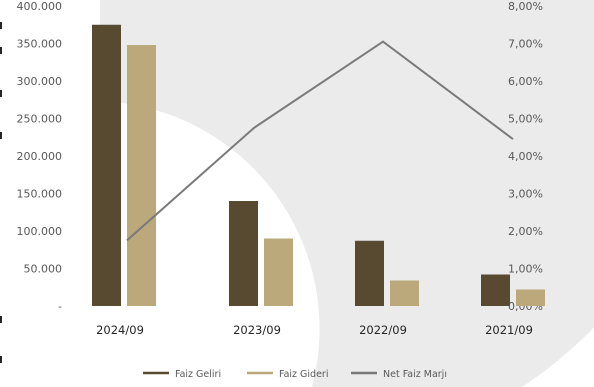 Image resolution: width=594 pixels, height=387 pixels. I want to click on x-tick-label: 2023/09, so click(257, 330).